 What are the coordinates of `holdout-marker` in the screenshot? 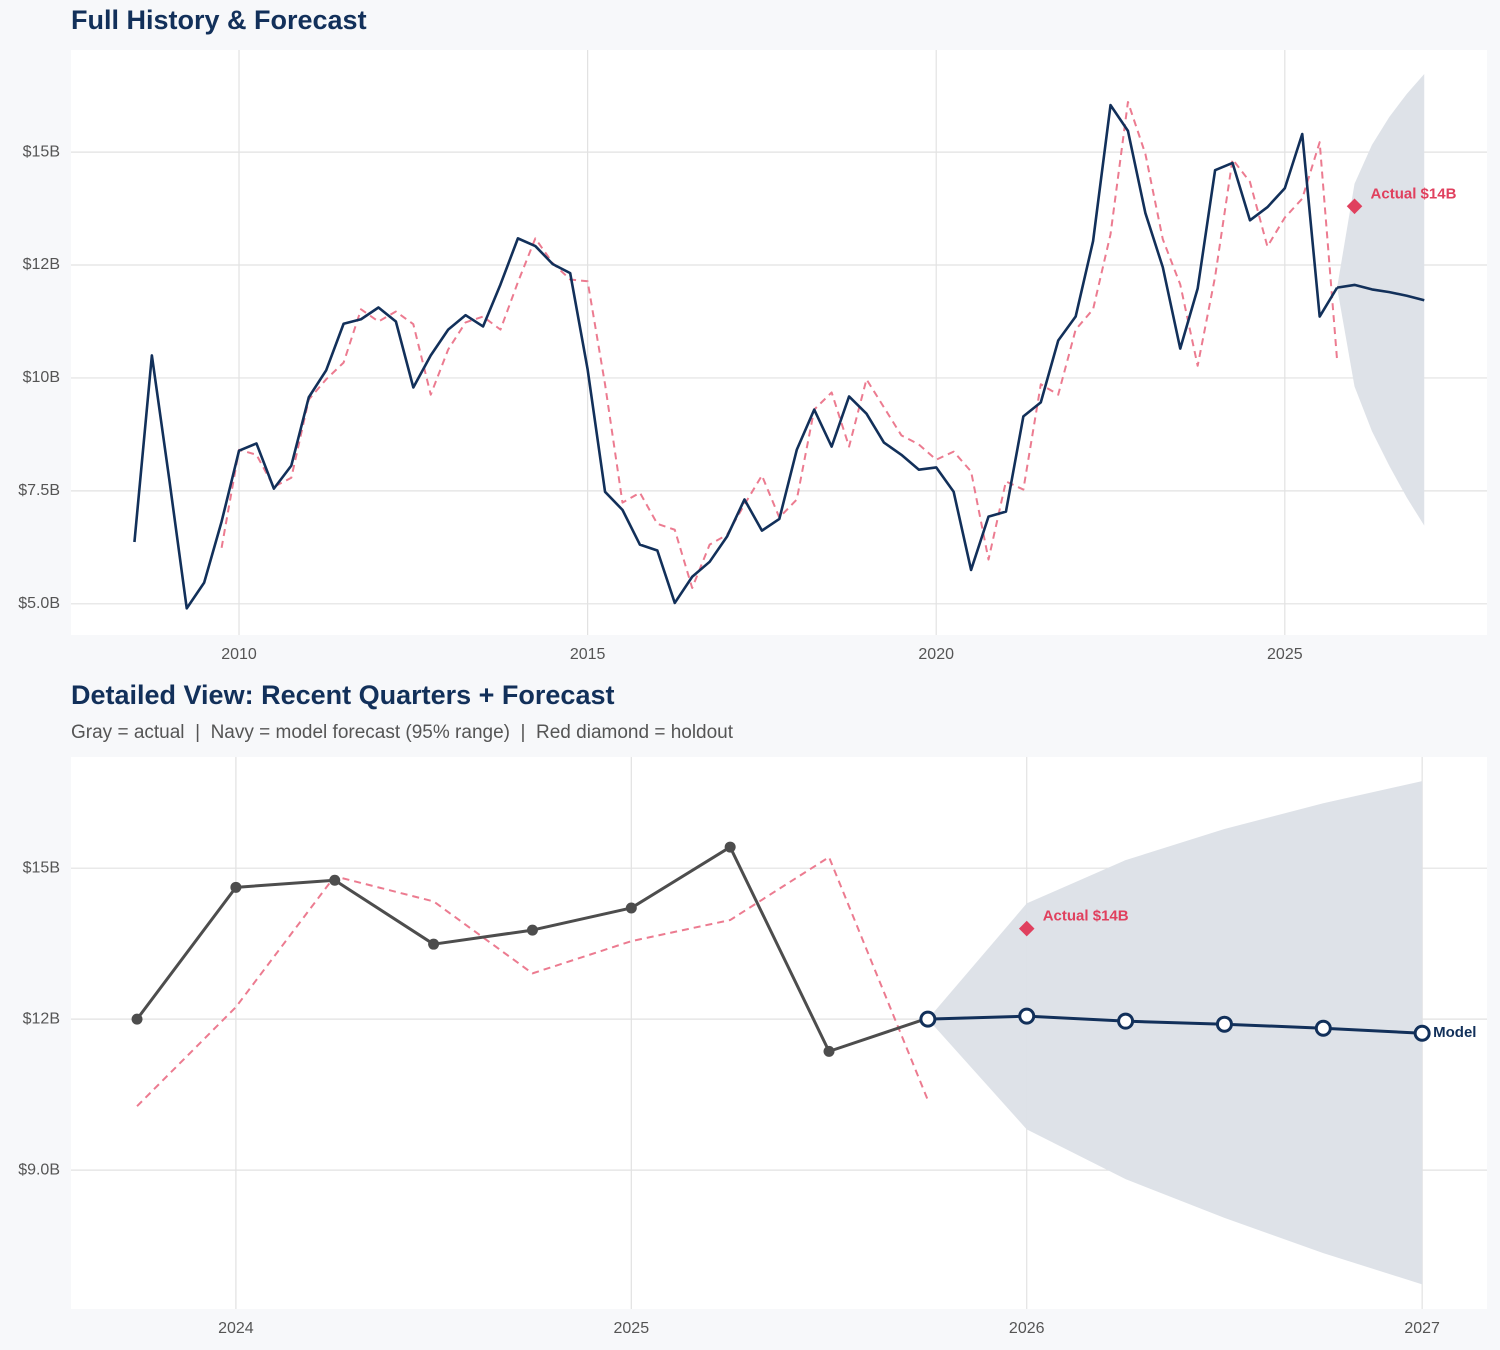 It's located at (1354, 206).